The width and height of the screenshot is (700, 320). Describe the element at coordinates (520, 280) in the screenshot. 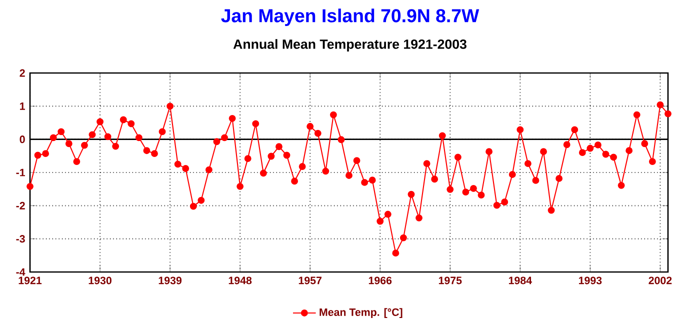

I see `x-tick-label: 1984` at that location.